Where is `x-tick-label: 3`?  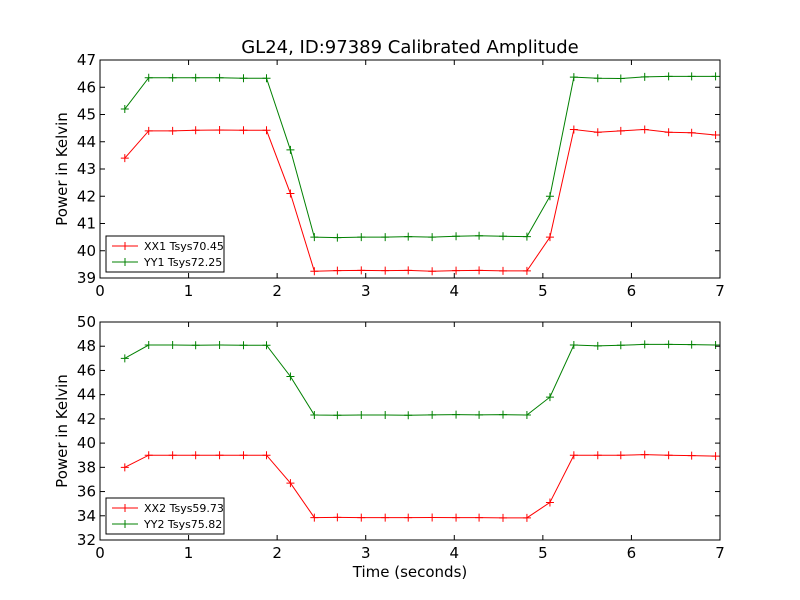
x-tick-label: 3 is located at coordinates (366, 291).